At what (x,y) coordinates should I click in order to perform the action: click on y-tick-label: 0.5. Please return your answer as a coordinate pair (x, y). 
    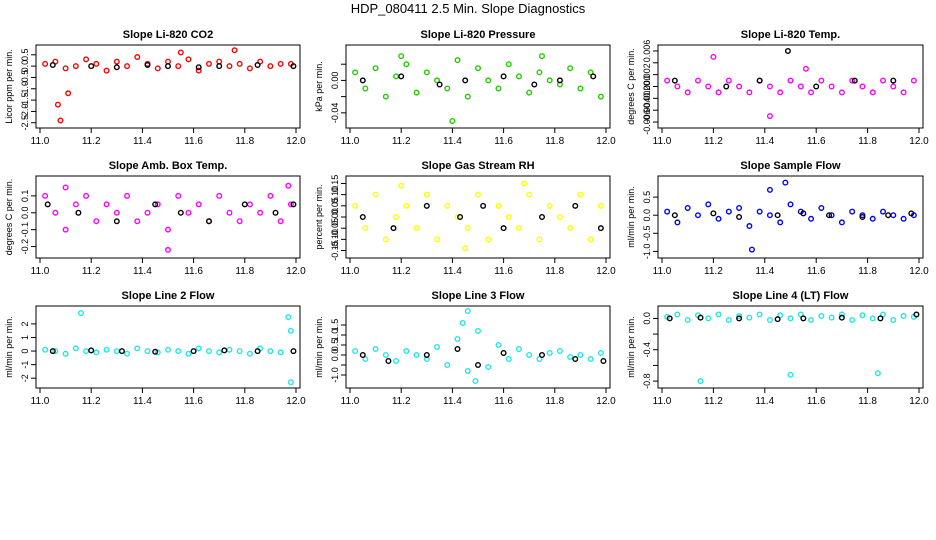
    Looking at the image, I should click on (25, 55).